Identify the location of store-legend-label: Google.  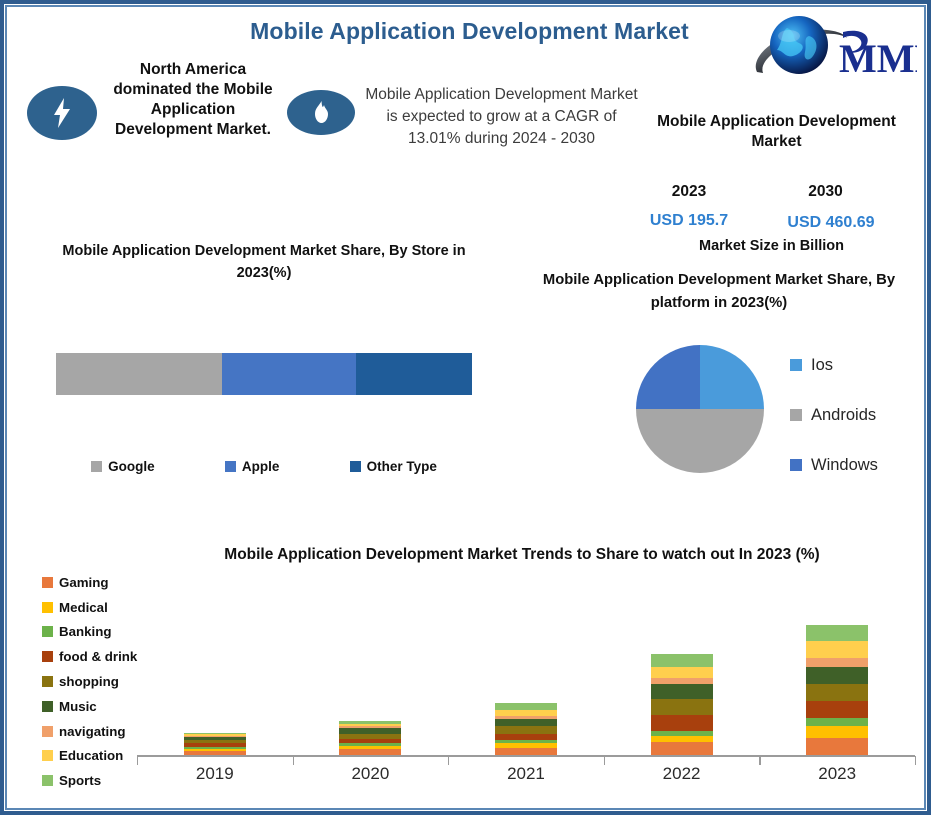
(131, 466).